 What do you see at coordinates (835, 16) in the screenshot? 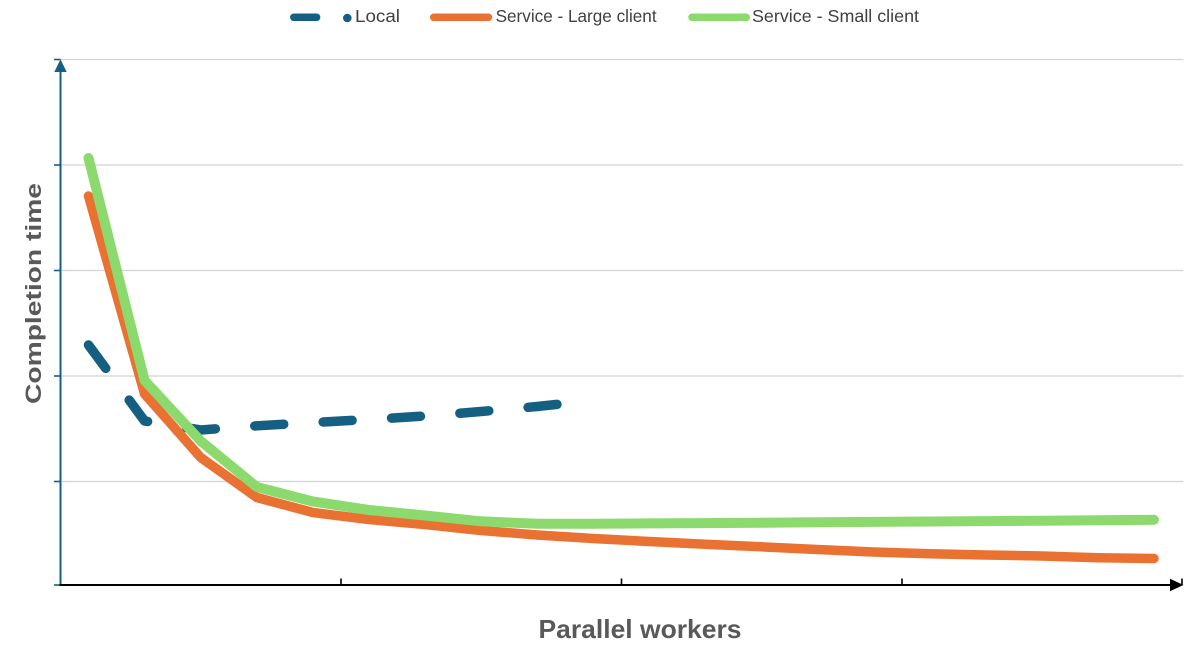
I see `svg-text: Service - Small client` at bounding box center [835, 16].